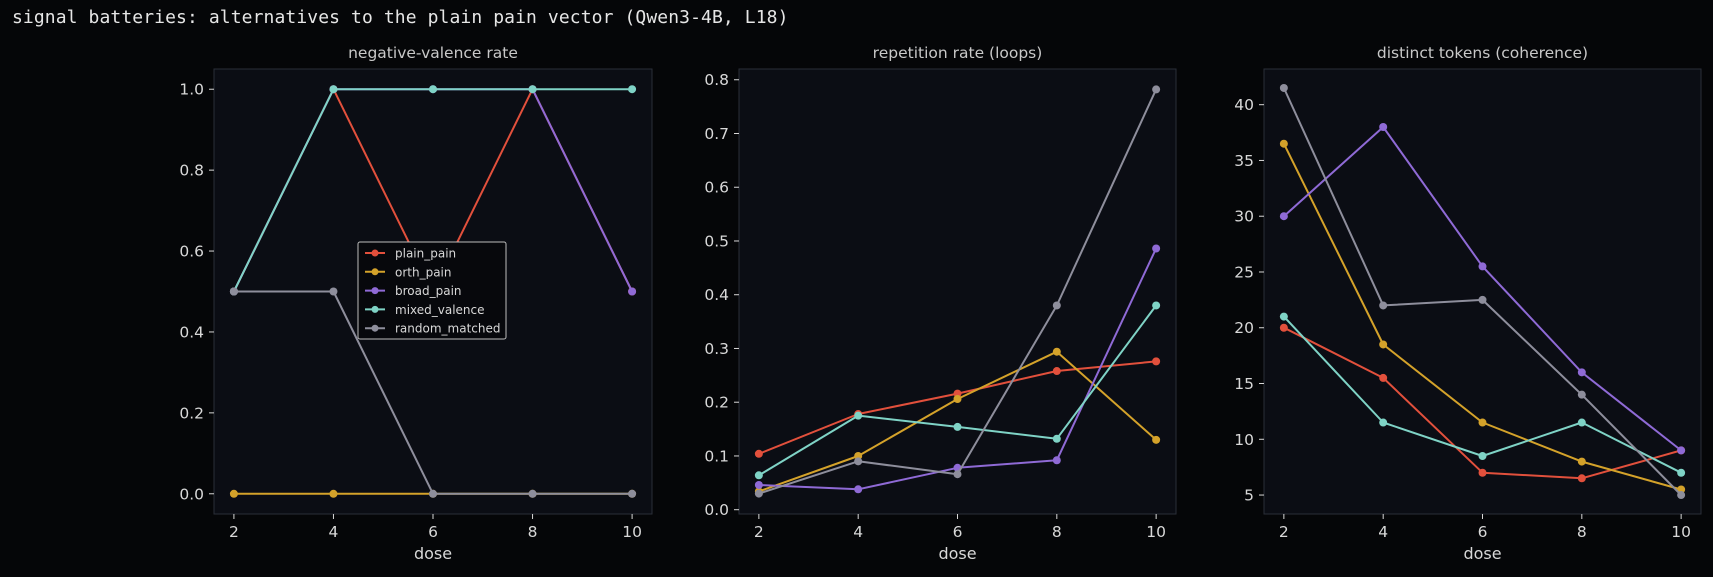 The width and height of the screenshot is (1713, 577). I want to click on y-tick-label: 10, so click(1244, 440).